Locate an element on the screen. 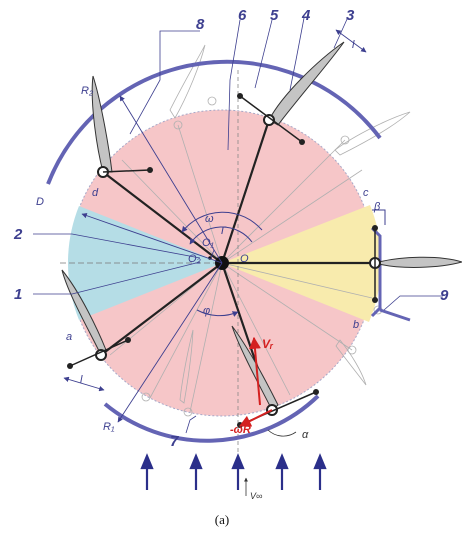 This screenshot has width=462, height=537. label-3: 3 is located at coordinates (350, 15).